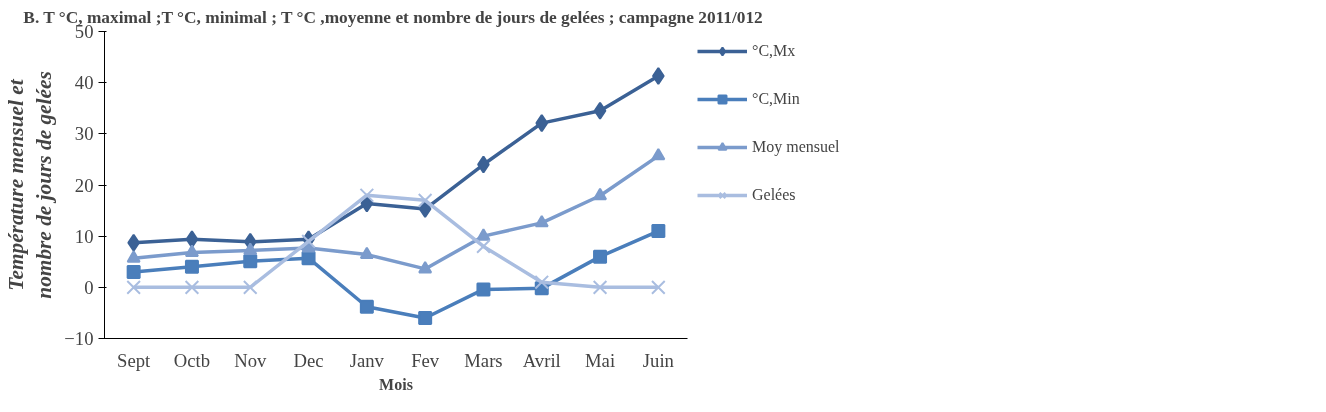  Describe the element at coordinates (425, 360) in the screenshot. I see `x-tick-label: Fev` at that location.